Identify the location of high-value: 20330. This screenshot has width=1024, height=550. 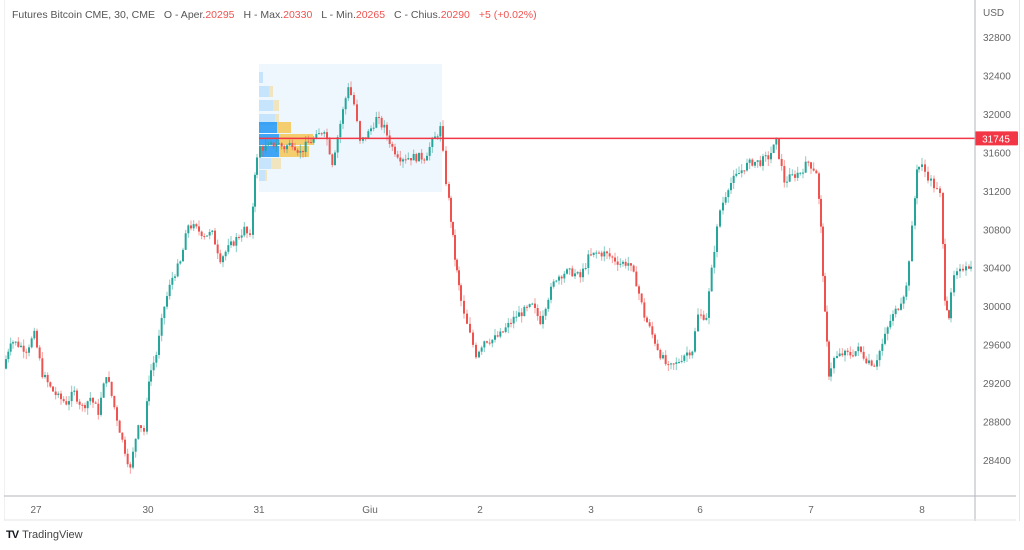
(298, 15).